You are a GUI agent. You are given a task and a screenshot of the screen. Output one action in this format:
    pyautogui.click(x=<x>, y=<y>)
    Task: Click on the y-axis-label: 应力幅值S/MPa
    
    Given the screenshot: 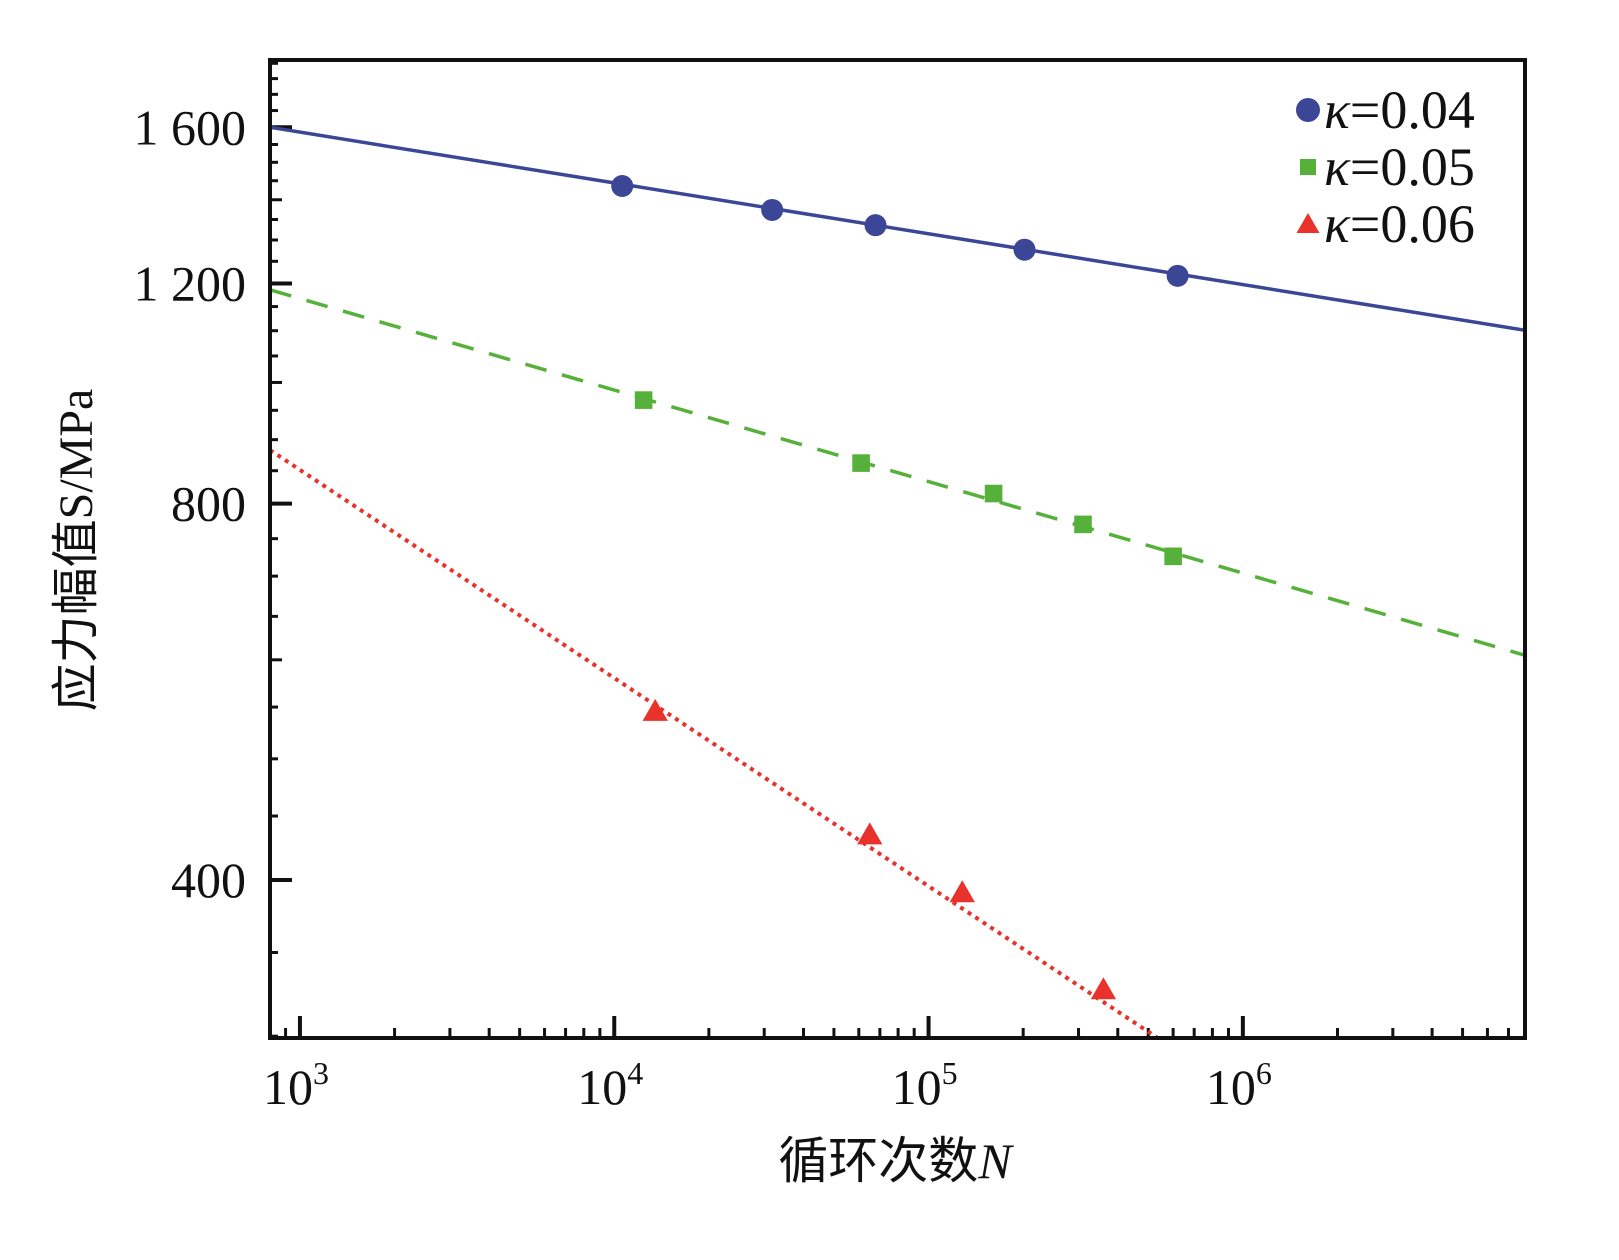 What is the action you would take?
    pyautogui.click(x=76, y=550)
    